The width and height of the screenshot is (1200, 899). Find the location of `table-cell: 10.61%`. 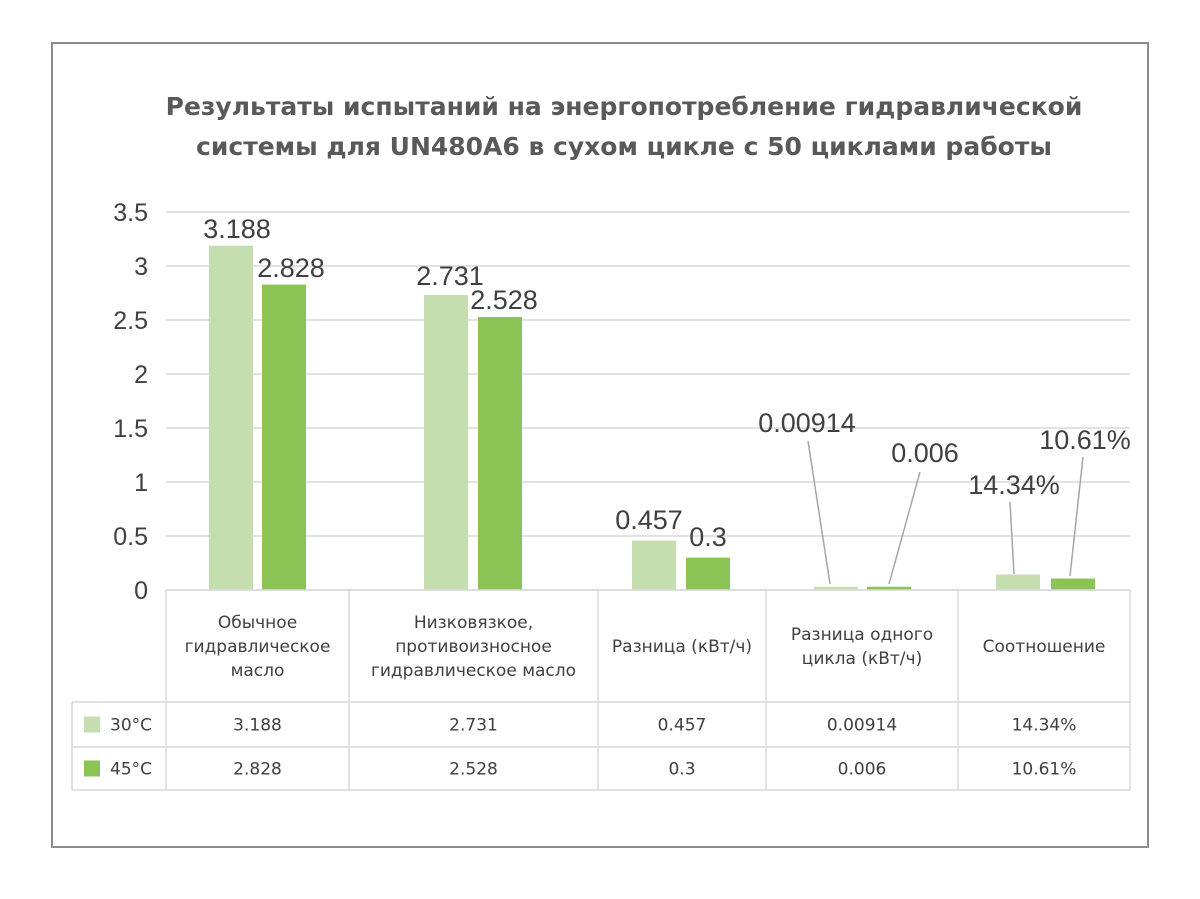

table-cell: 10.61% is located at coordinates (1044, 770).